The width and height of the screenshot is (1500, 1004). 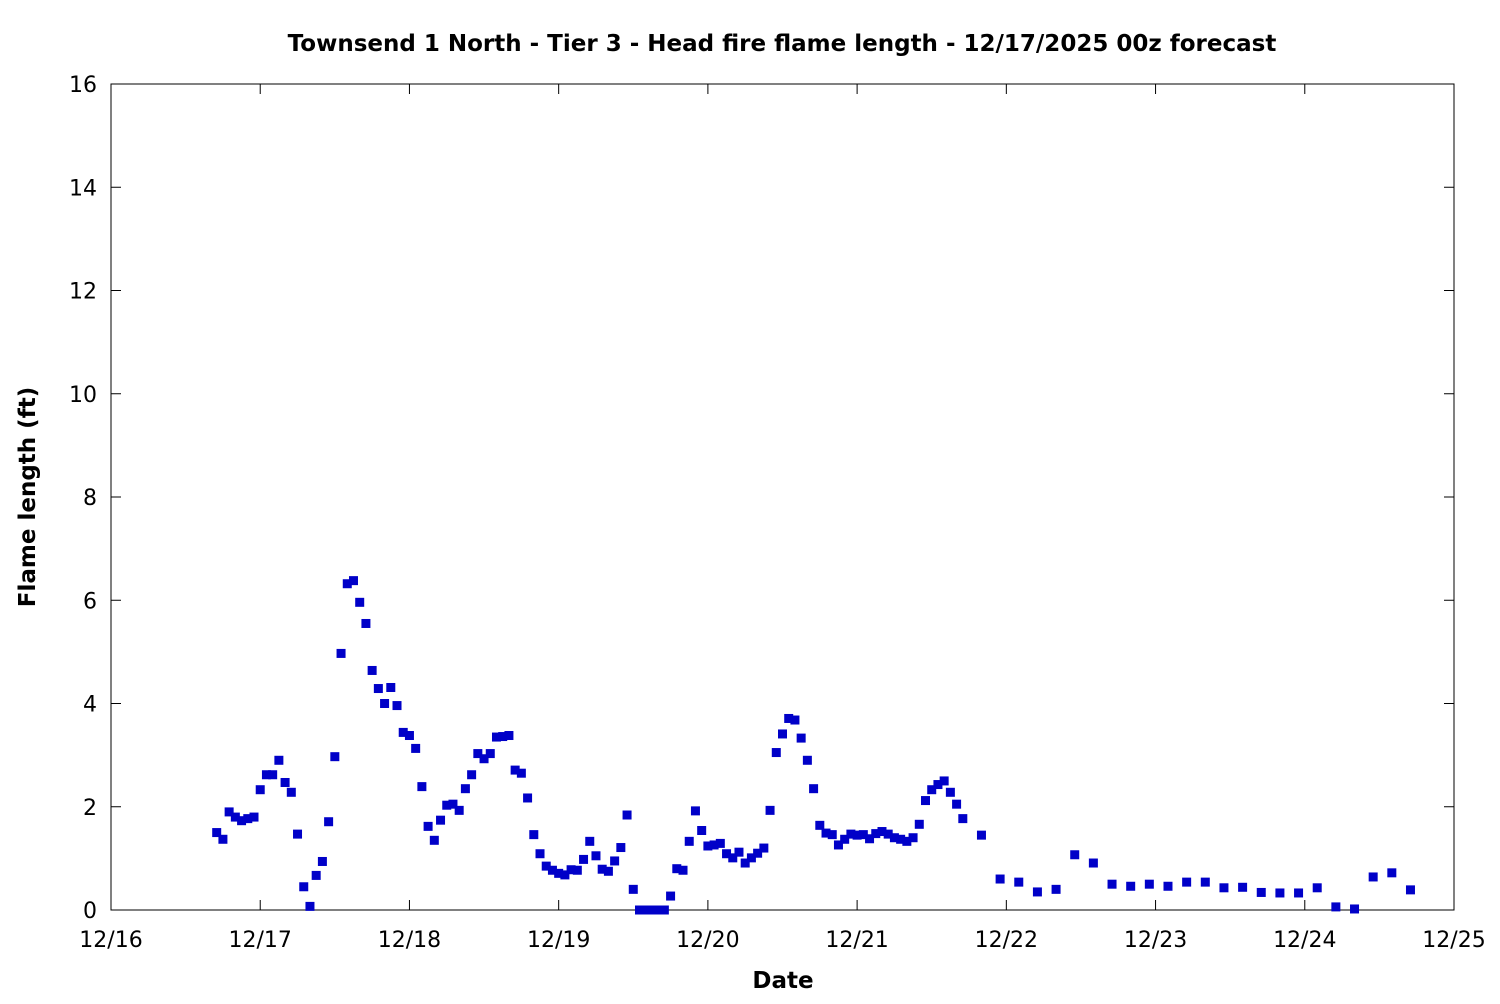 I want to click on y-tick-label: 4, so click(x=90, y=705).